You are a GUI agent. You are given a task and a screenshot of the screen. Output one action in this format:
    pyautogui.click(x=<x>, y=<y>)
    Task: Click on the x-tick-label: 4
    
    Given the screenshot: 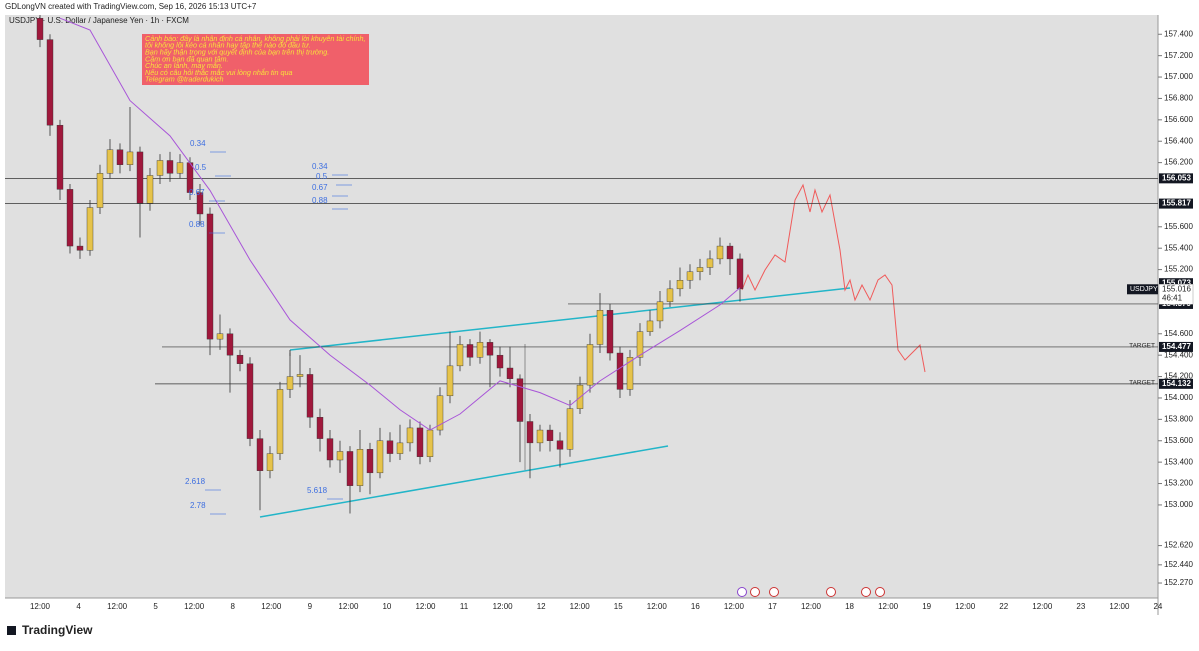 What is the action you would take?
    pyautogui.click(x=78, y=606)
    